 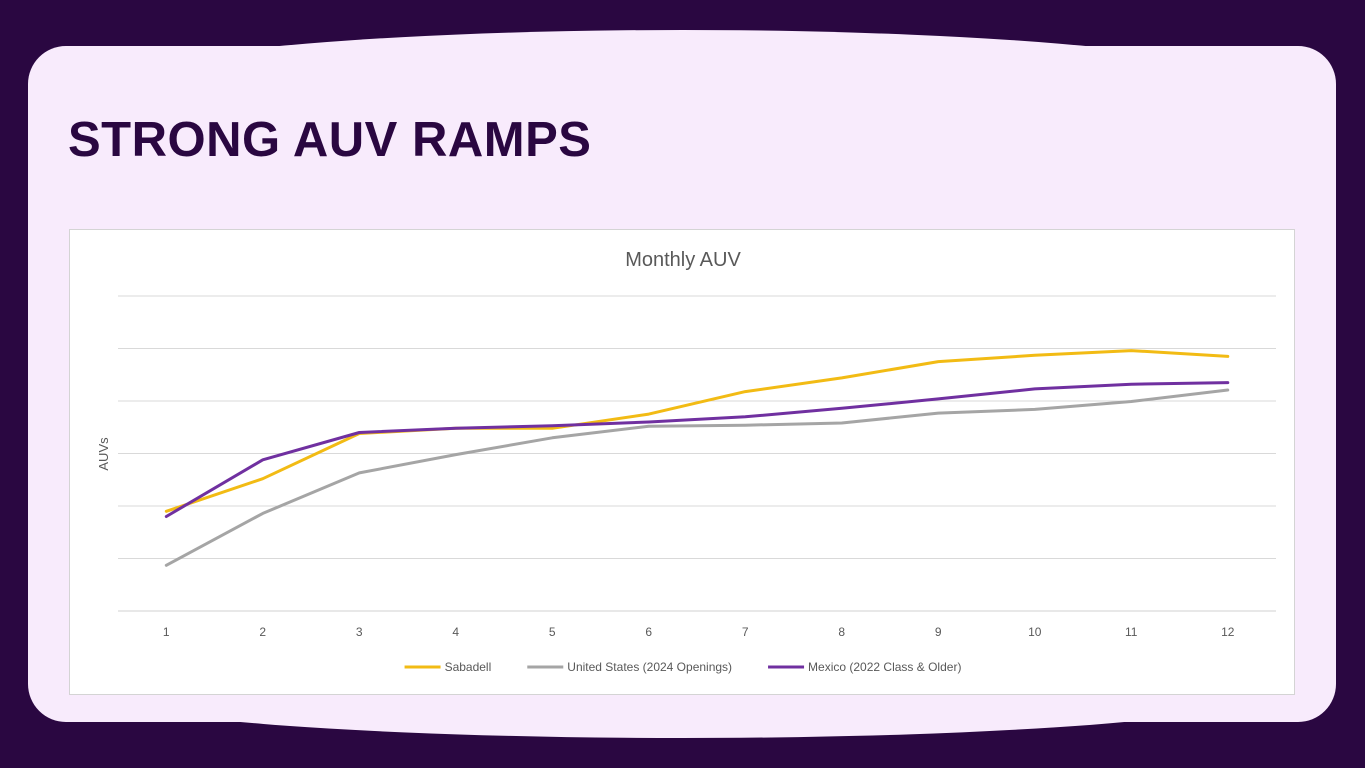 What do you see at coordinates (683, 260) in the screenshot?
I see `chart-title: Monthly AUV` at bounding box center [683, 260].